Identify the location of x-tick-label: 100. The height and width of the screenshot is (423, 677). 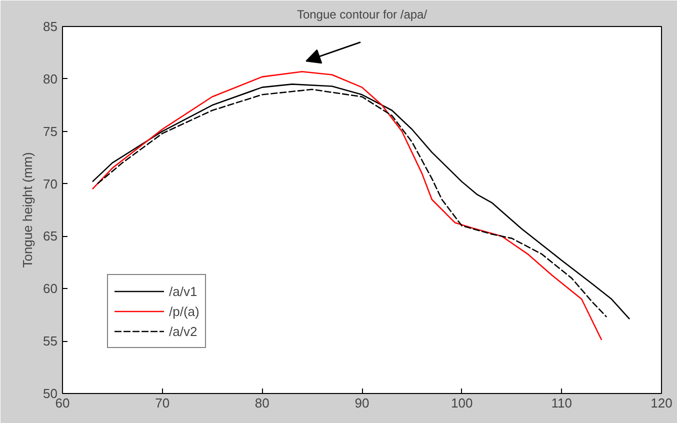
(461, 403).